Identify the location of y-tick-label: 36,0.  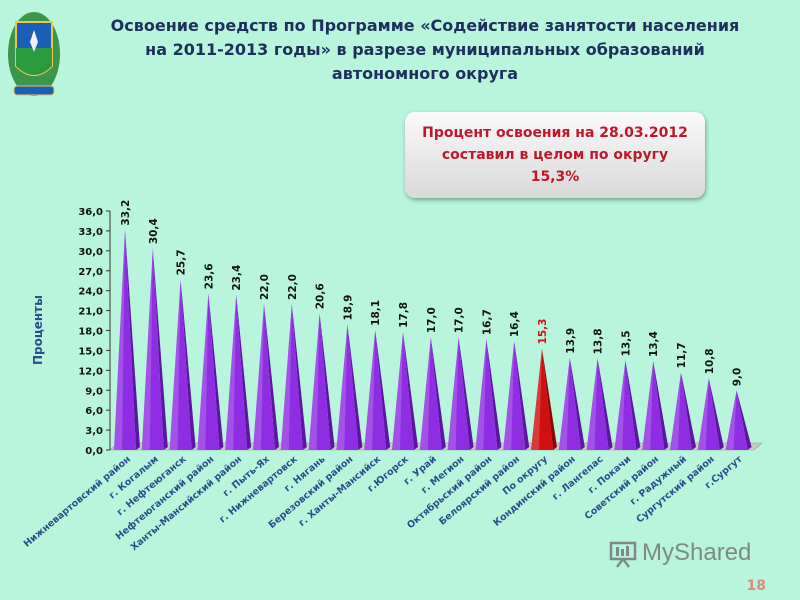
(90, 212).